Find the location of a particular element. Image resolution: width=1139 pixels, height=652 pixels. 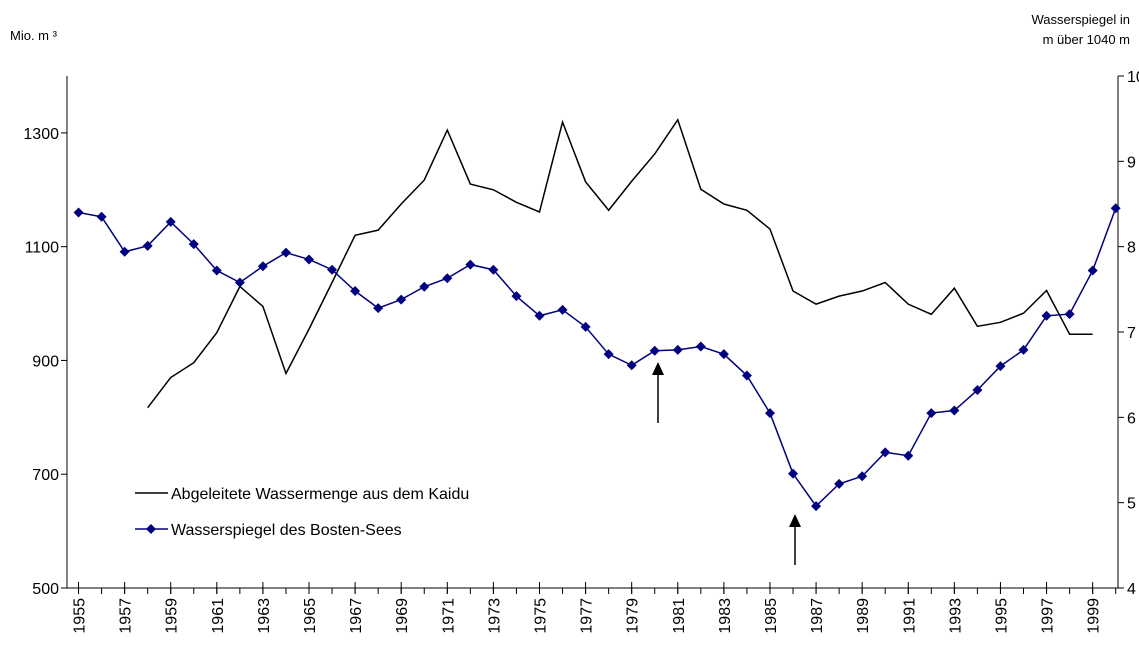

y-tick-label: 900 is located at coordinates (45, 361).